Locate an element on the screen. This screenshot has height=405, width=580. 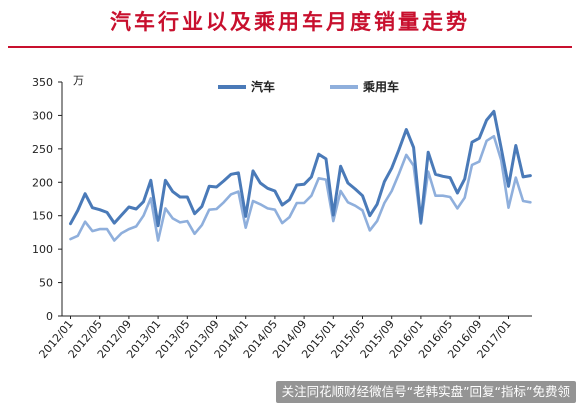
watermark-banner: 关注同花顺财经微信号“老韩实盘”回复“指标”免费领 is located at coordinates (425, 392).